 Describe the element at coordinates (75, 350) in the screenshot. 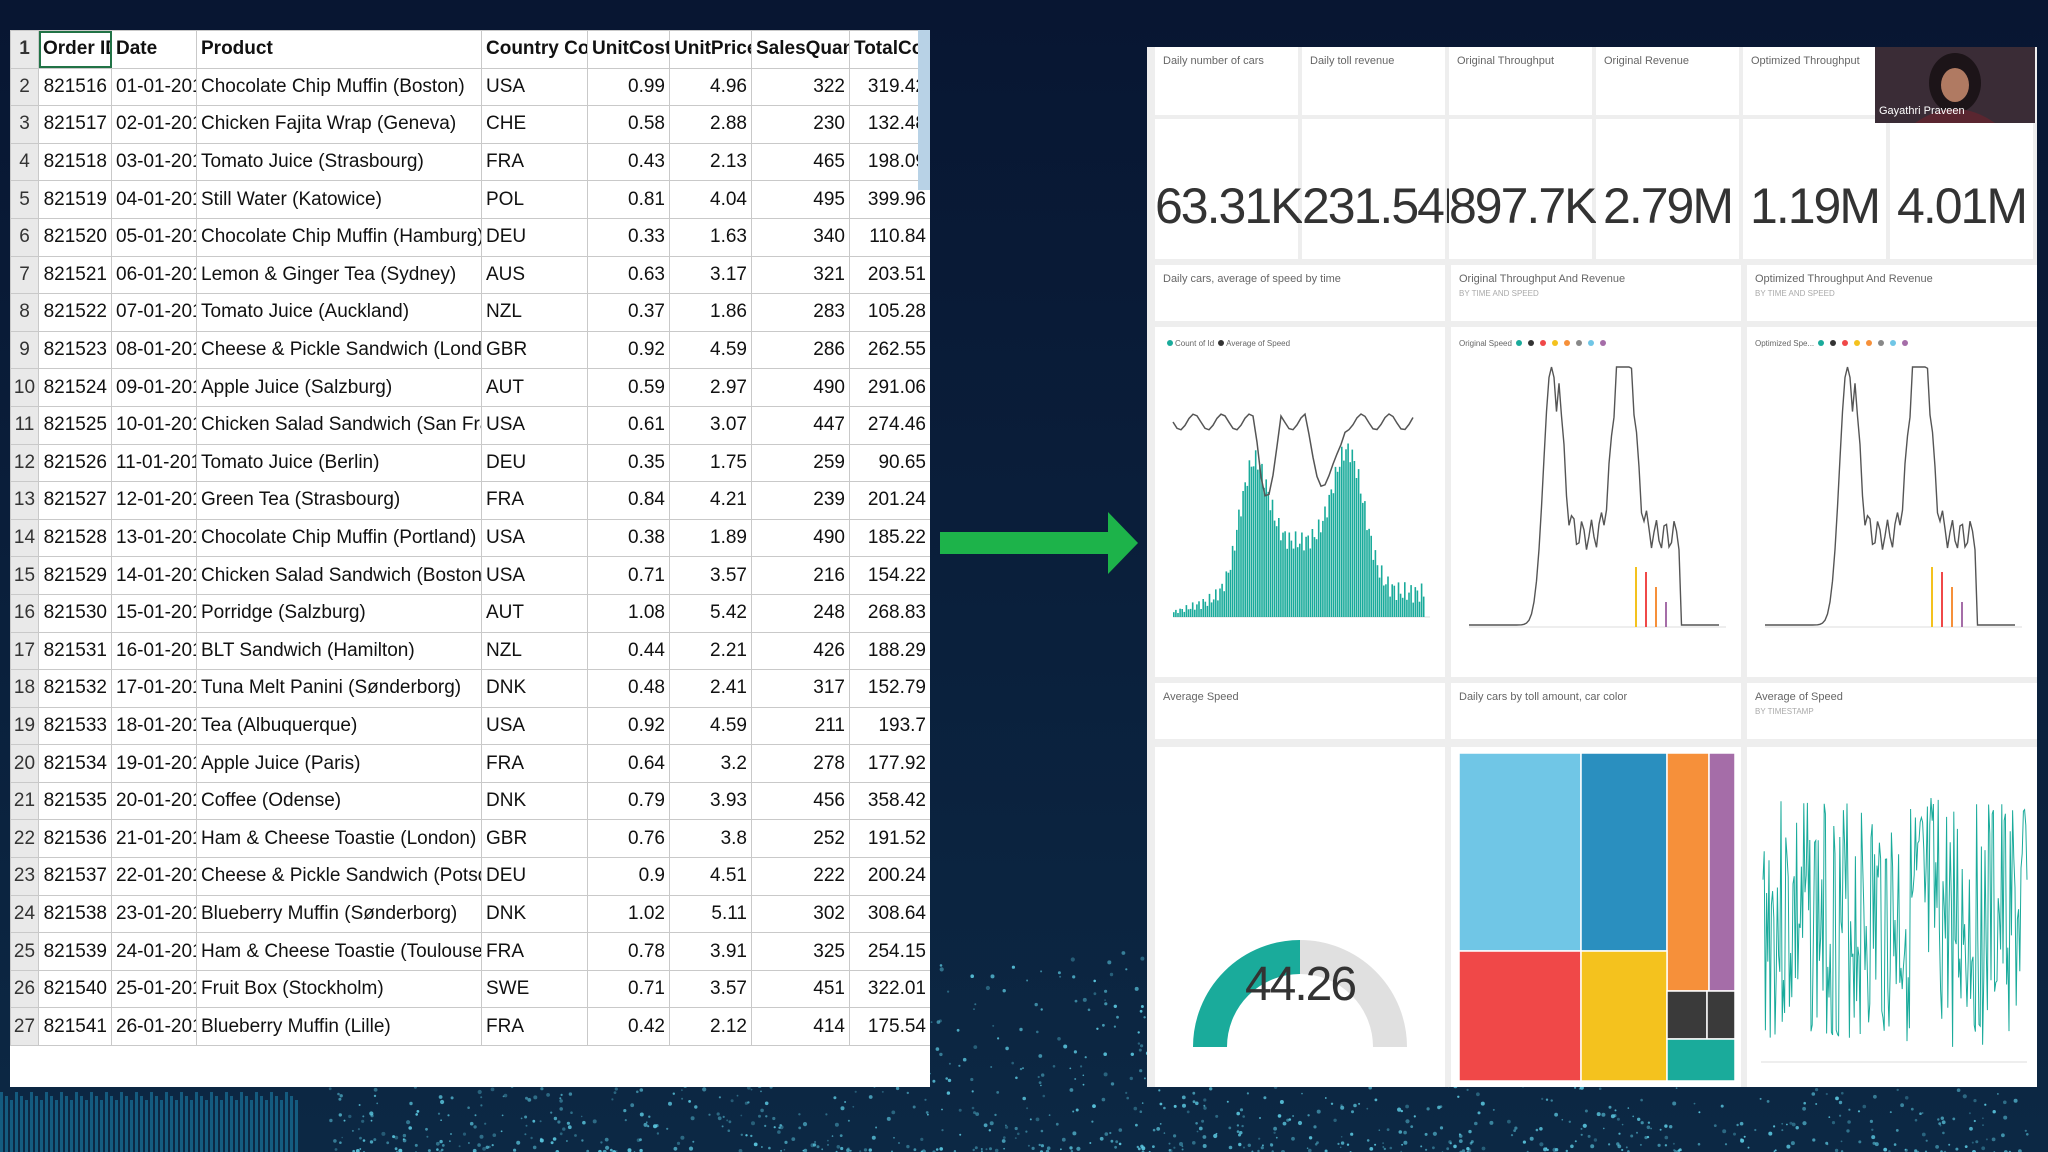

I see `cell-order-id: 821523` at that location.